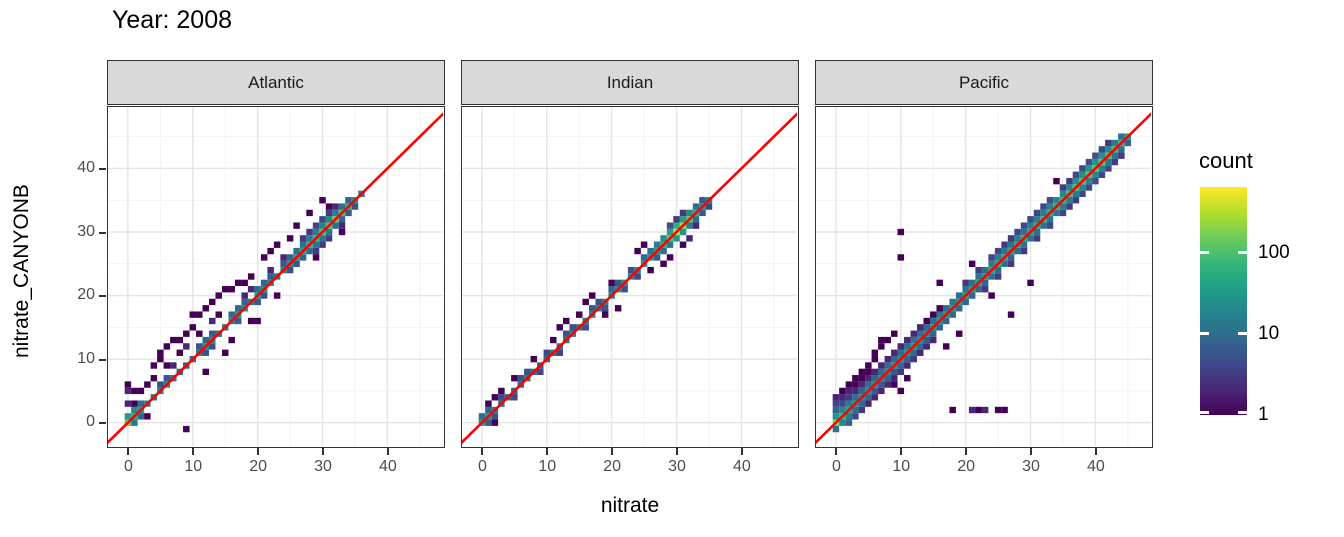 This screenshot has width=1344, height=537. I want to click on y-tick-label: 20, so click(86, 295).